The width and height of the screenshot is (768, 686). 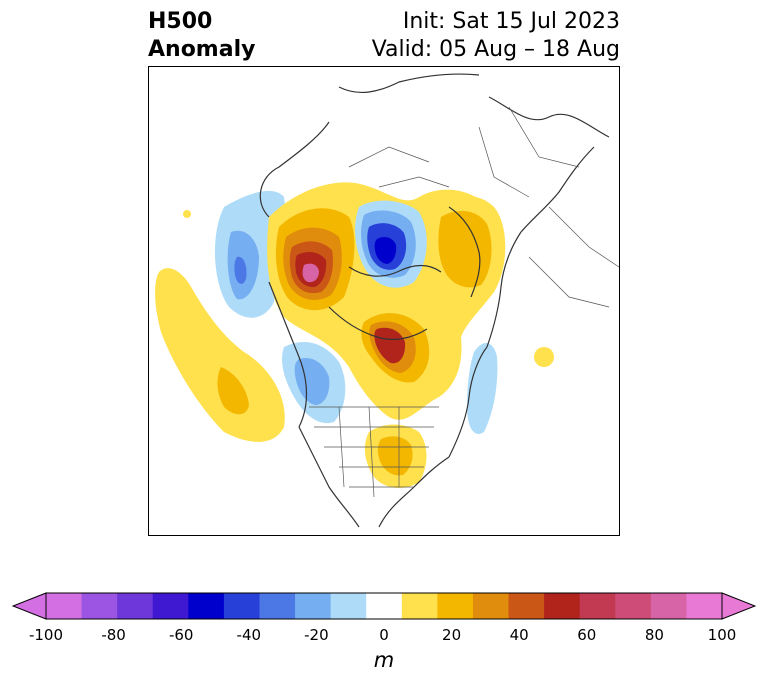 I want to click on colorbar, so click(x=384, y=606).